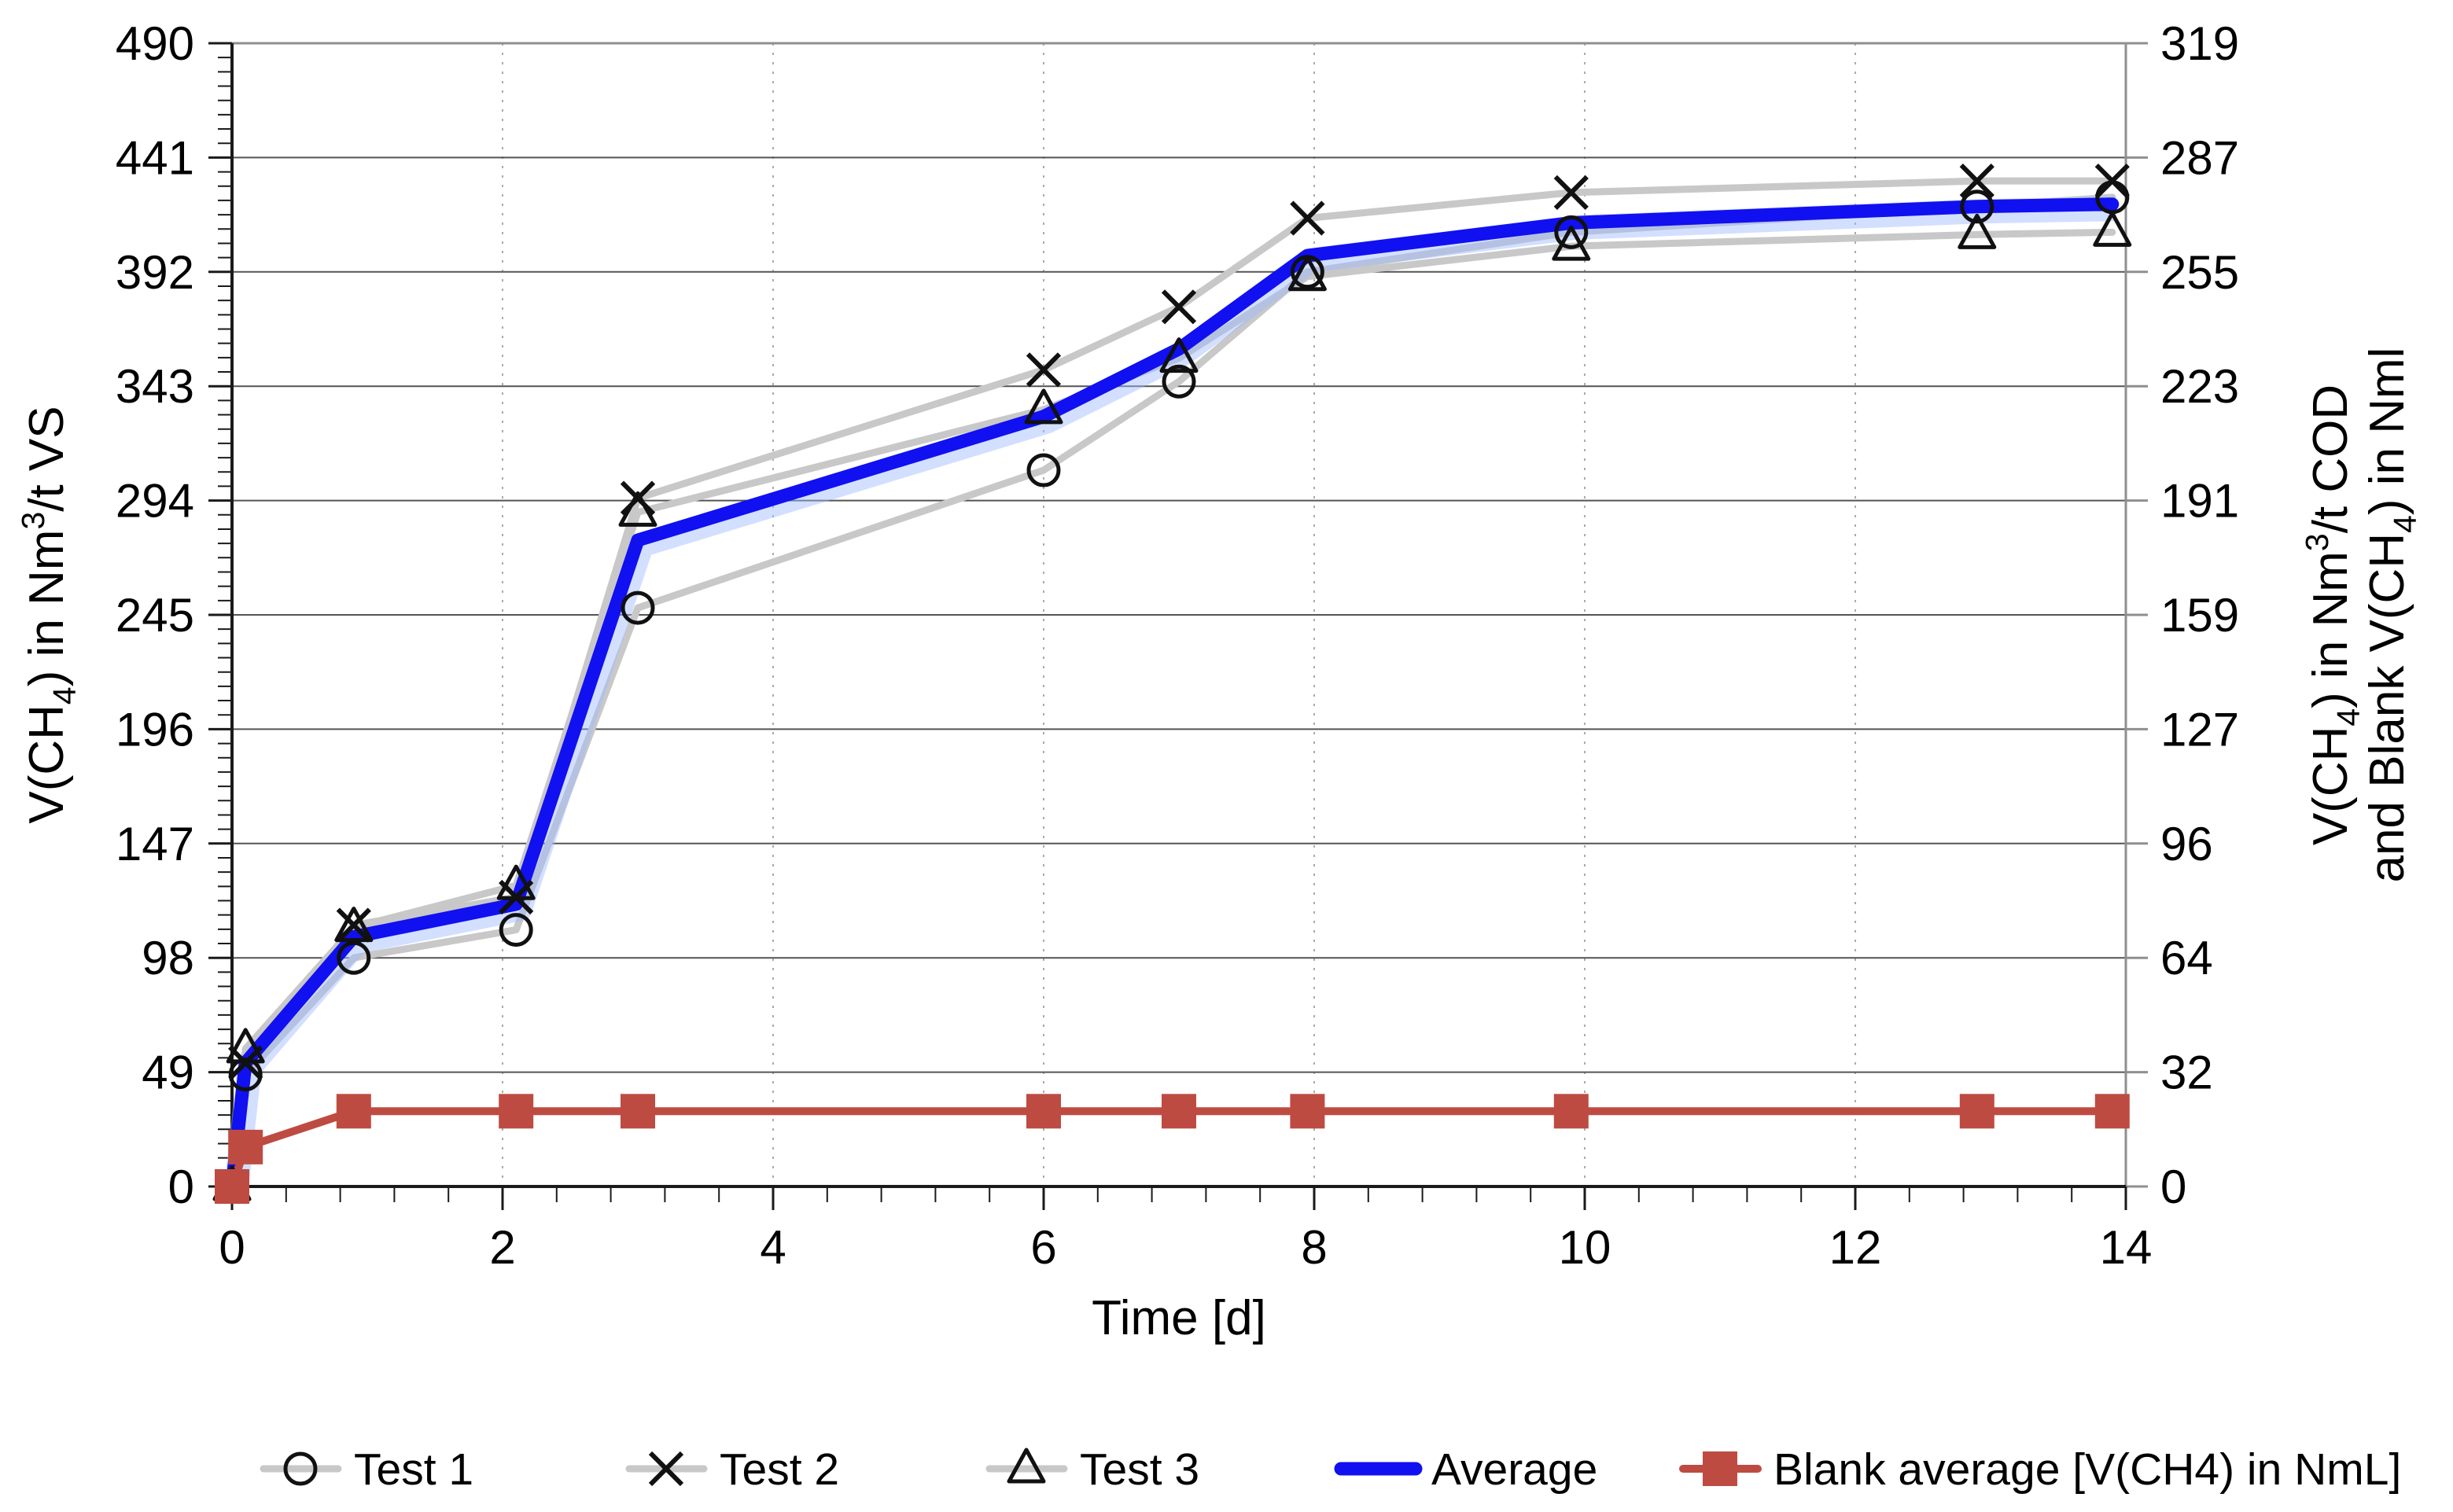 This screenshot has width=2453, height=1512. Describe the element at coordinates (2200, 501) in the screenshot. I see `y-right-tick-label: 191` at that location.